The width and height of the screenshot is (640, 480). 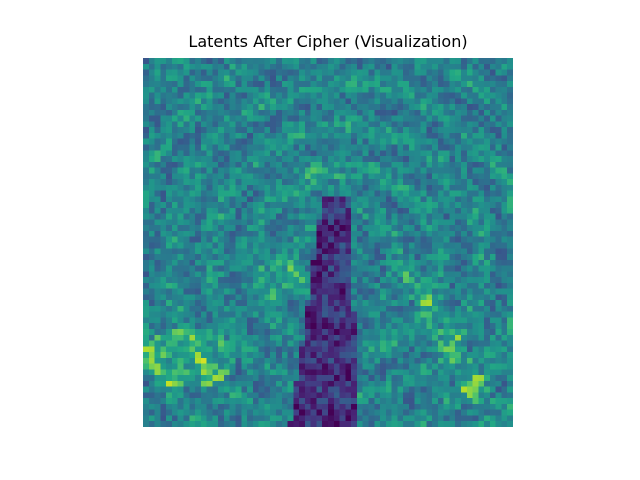 What do you see at coordinates (328, 41) in the screenshot?
I see `figure-title: Latents After Cipher (Visualization)` at bounding box center [328, 41].